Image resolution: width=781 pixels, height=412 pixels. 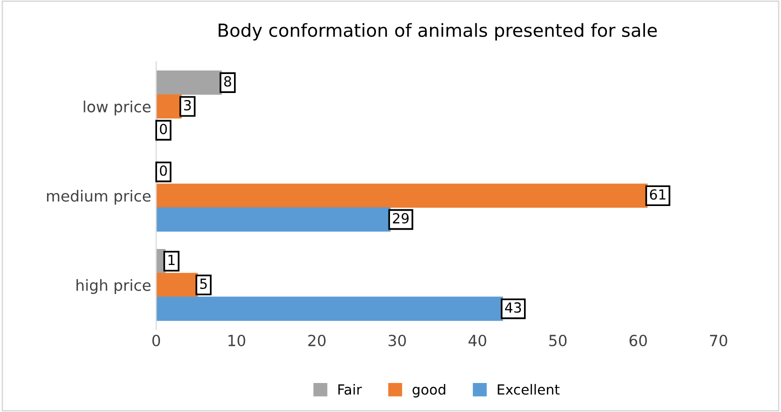 What do you see at coordinates (397, 340) in the screenshot?
I see `x-tick-label: 30` at bounding box center [397, 340].